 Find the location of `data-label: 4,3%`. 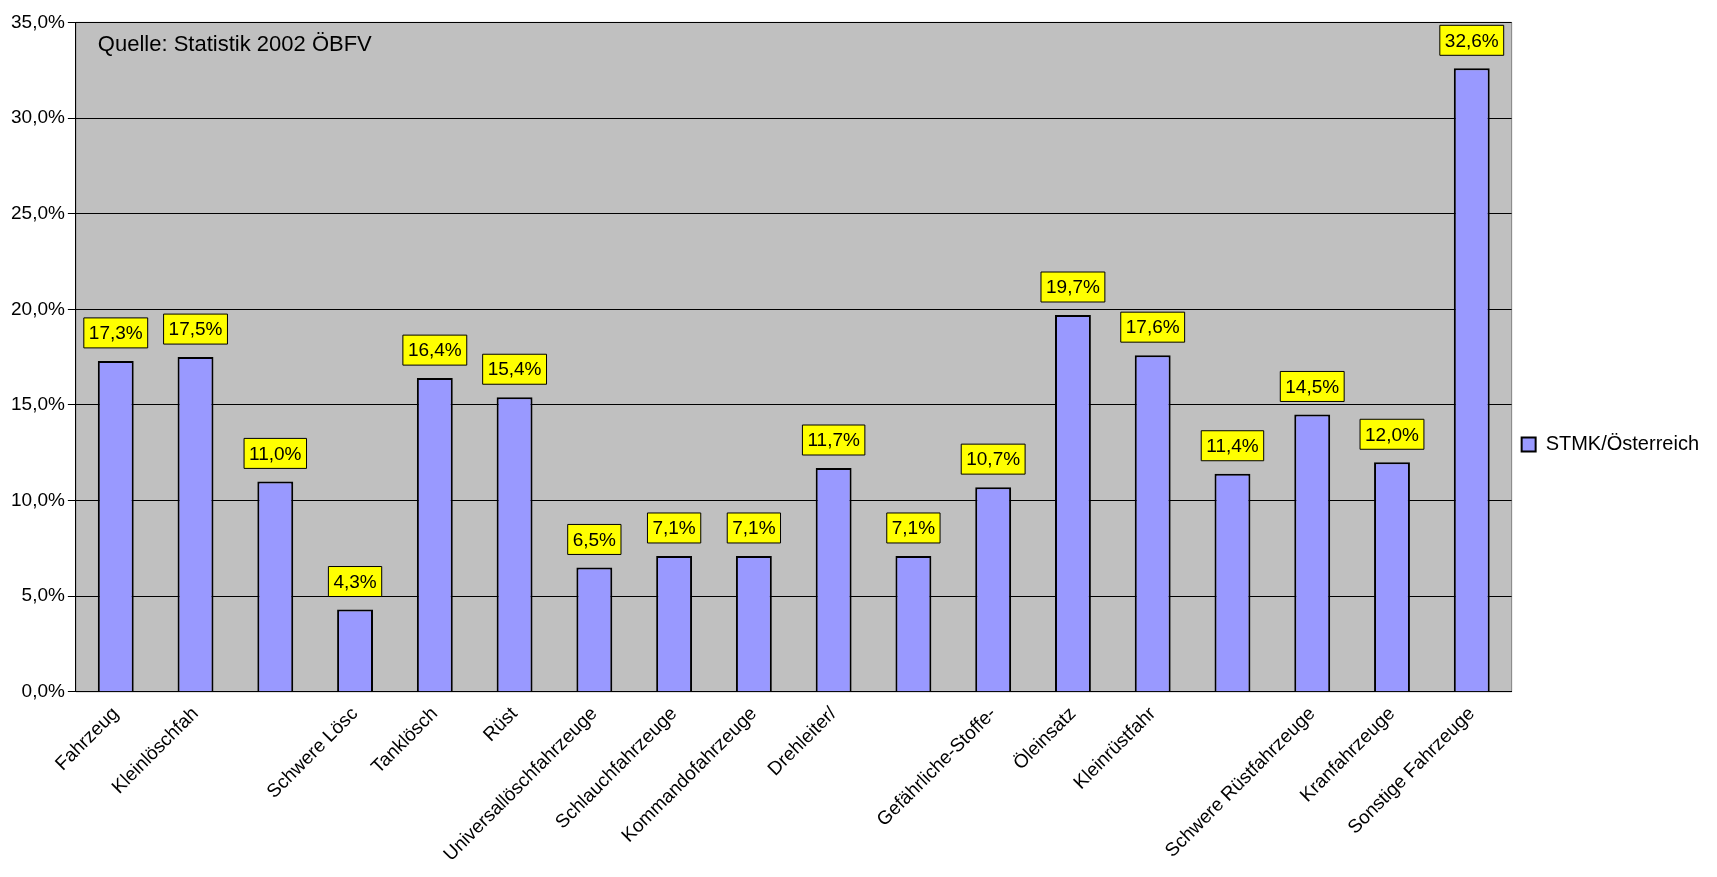

data-label: 4,3% is located at coordinates (355, 581).